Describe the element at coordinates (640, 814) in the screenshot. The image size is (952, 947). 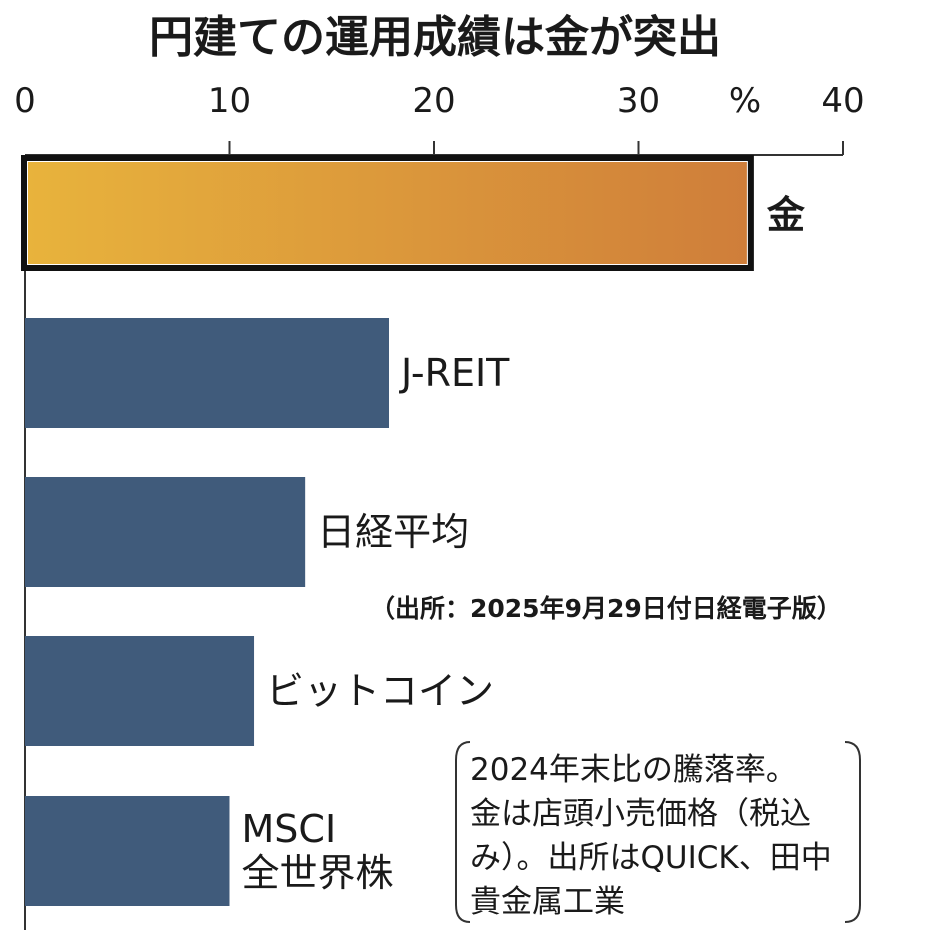
I see `footnote-line-2: 金は店頭小売価格（税込` at that location.